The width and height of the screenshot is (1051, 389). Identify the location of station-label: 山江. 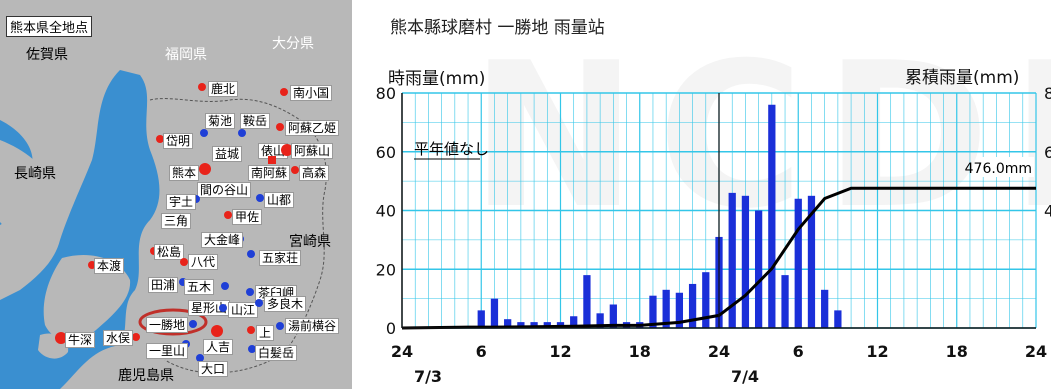
(243, 310).